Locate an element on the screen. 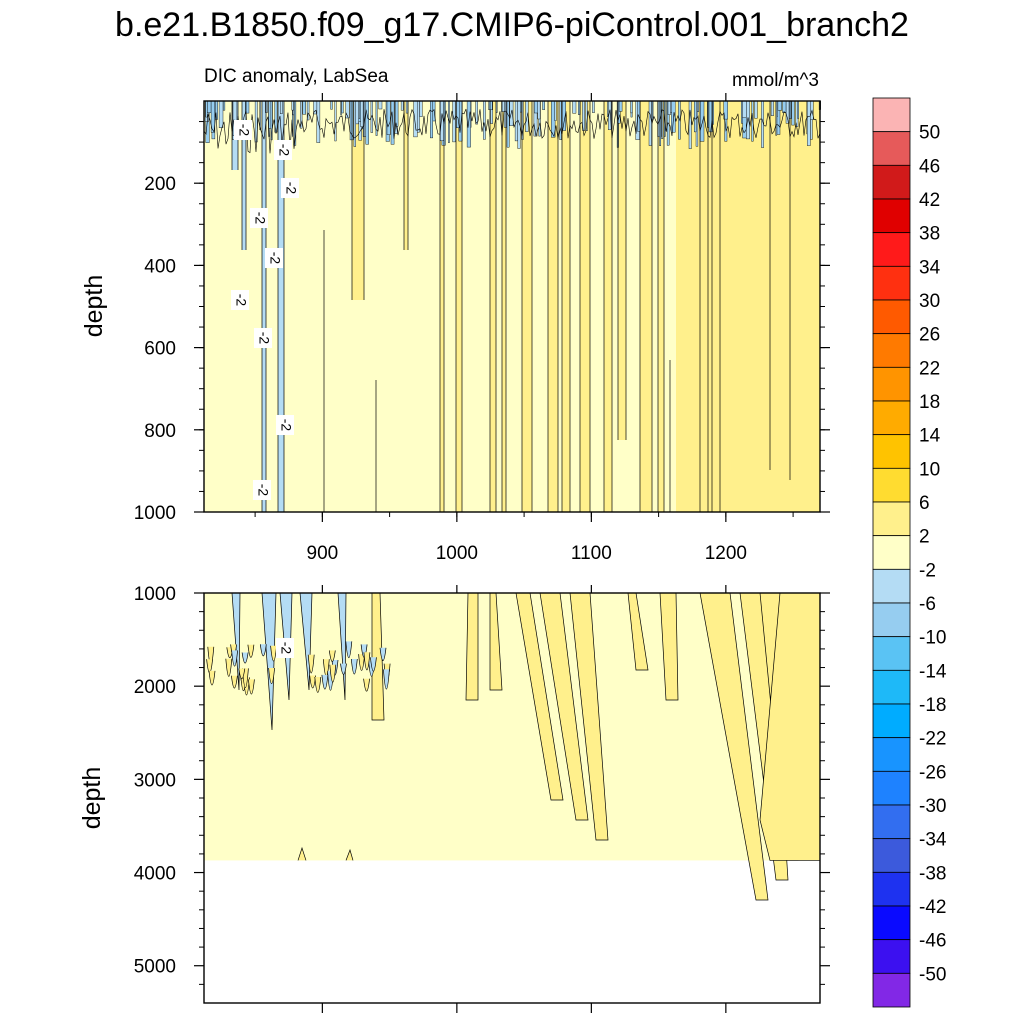 Image resolution: width=1024 pixels, height=1024 pixels. colorbar-label: 46 is located at coordinates (929, 166).